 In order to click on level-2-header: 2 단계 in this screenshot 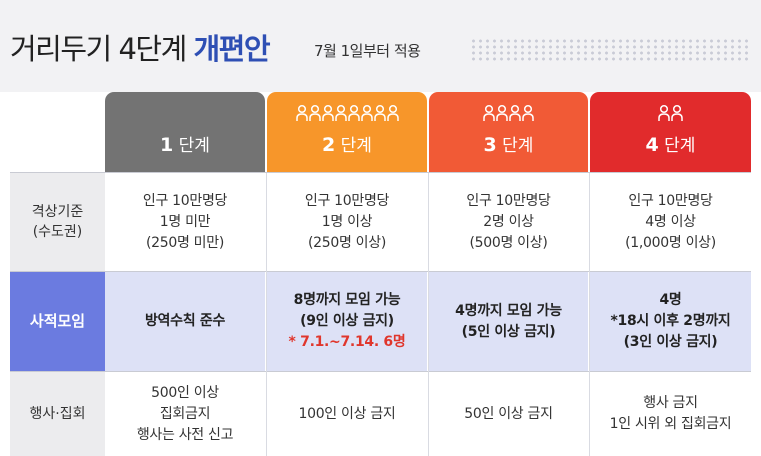, I will do `click(347, 132)`.